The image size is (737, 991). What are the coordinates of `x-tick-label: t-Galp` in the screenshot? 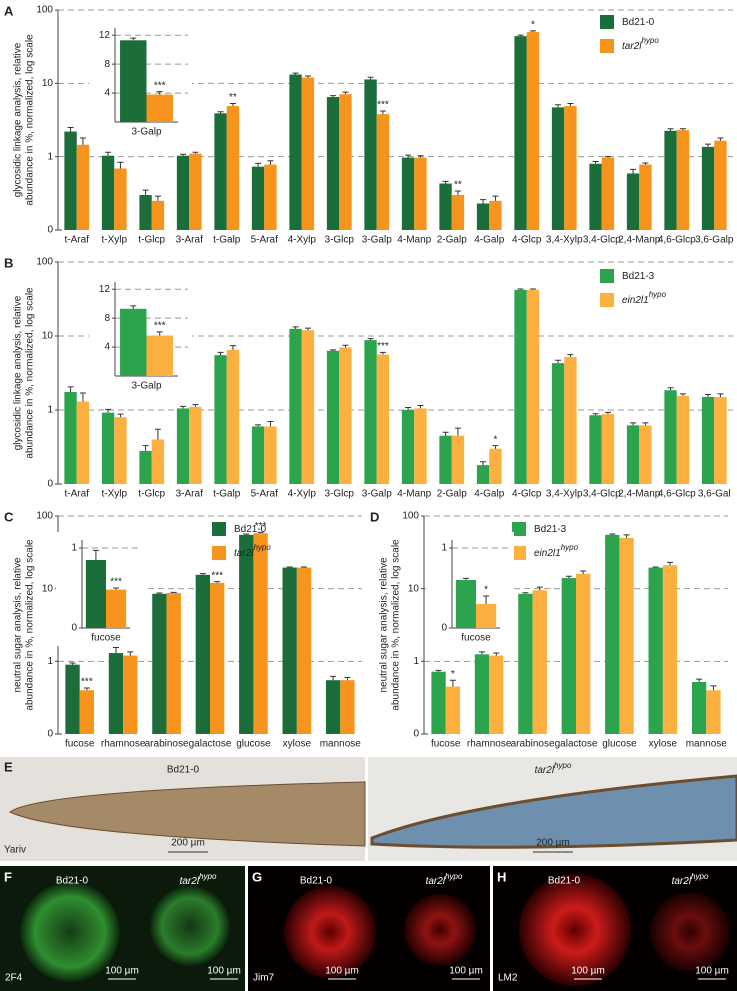 It's located at (227, 494).